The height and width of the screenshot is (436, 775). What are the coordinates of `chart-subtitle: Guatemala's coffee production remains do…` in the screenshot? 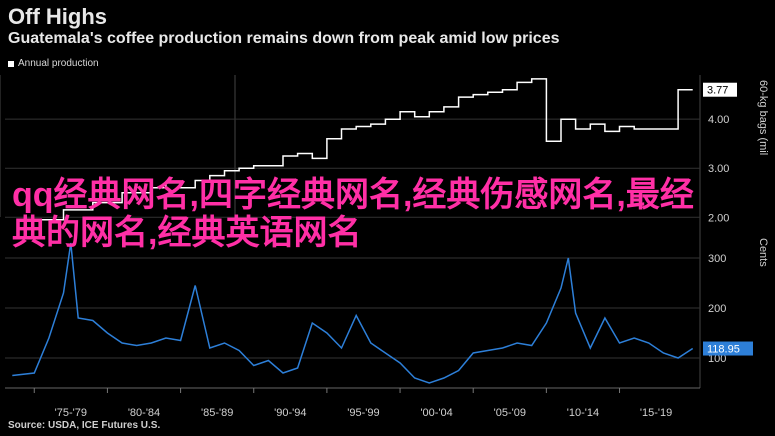 It's located at (284, 38).